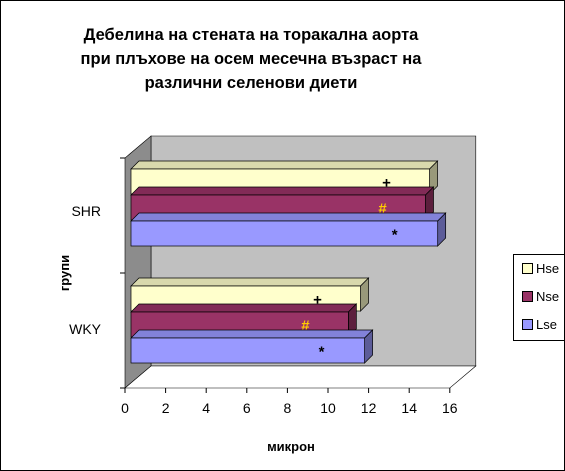 The height and width of the screenshot is (471, 565). I want to click on x-tick-label: 16, so click(450, 408).